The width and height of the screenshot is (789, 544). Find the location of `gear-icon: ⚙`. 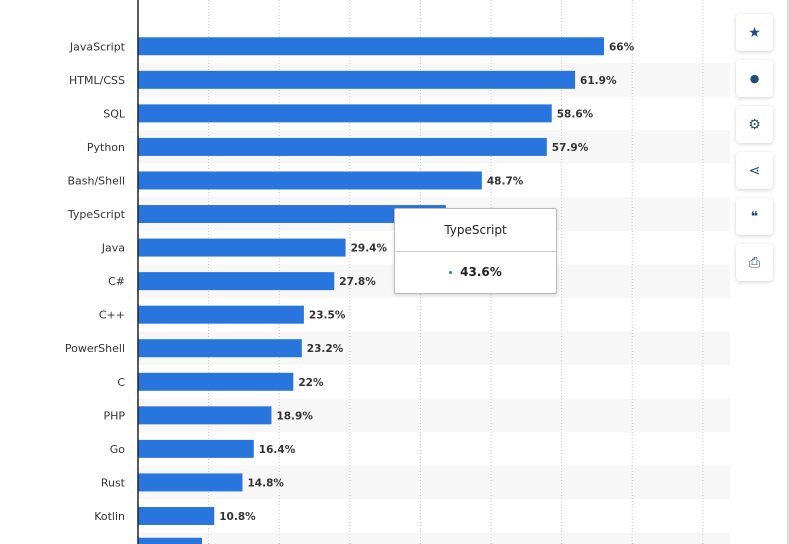

gear-icon: ⚙ is located at coordinates (754, 124).